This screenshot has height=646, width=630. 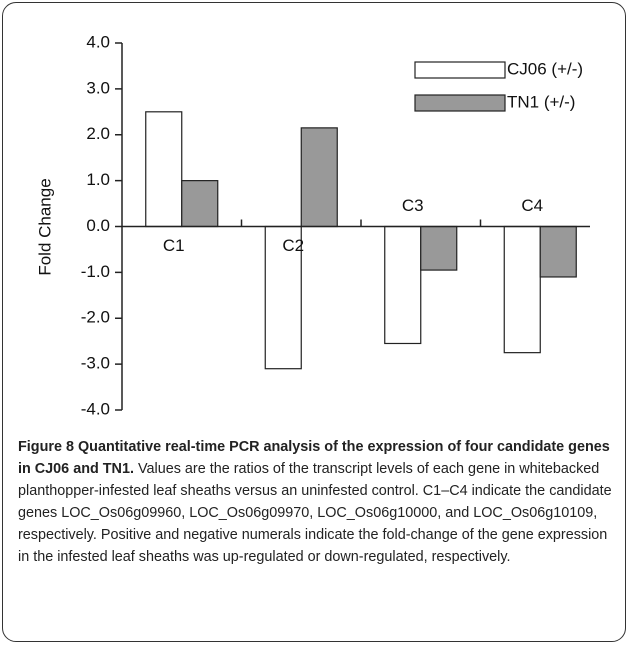 I want to click on caption-label: Figure 8, so click(x=46, y=447).